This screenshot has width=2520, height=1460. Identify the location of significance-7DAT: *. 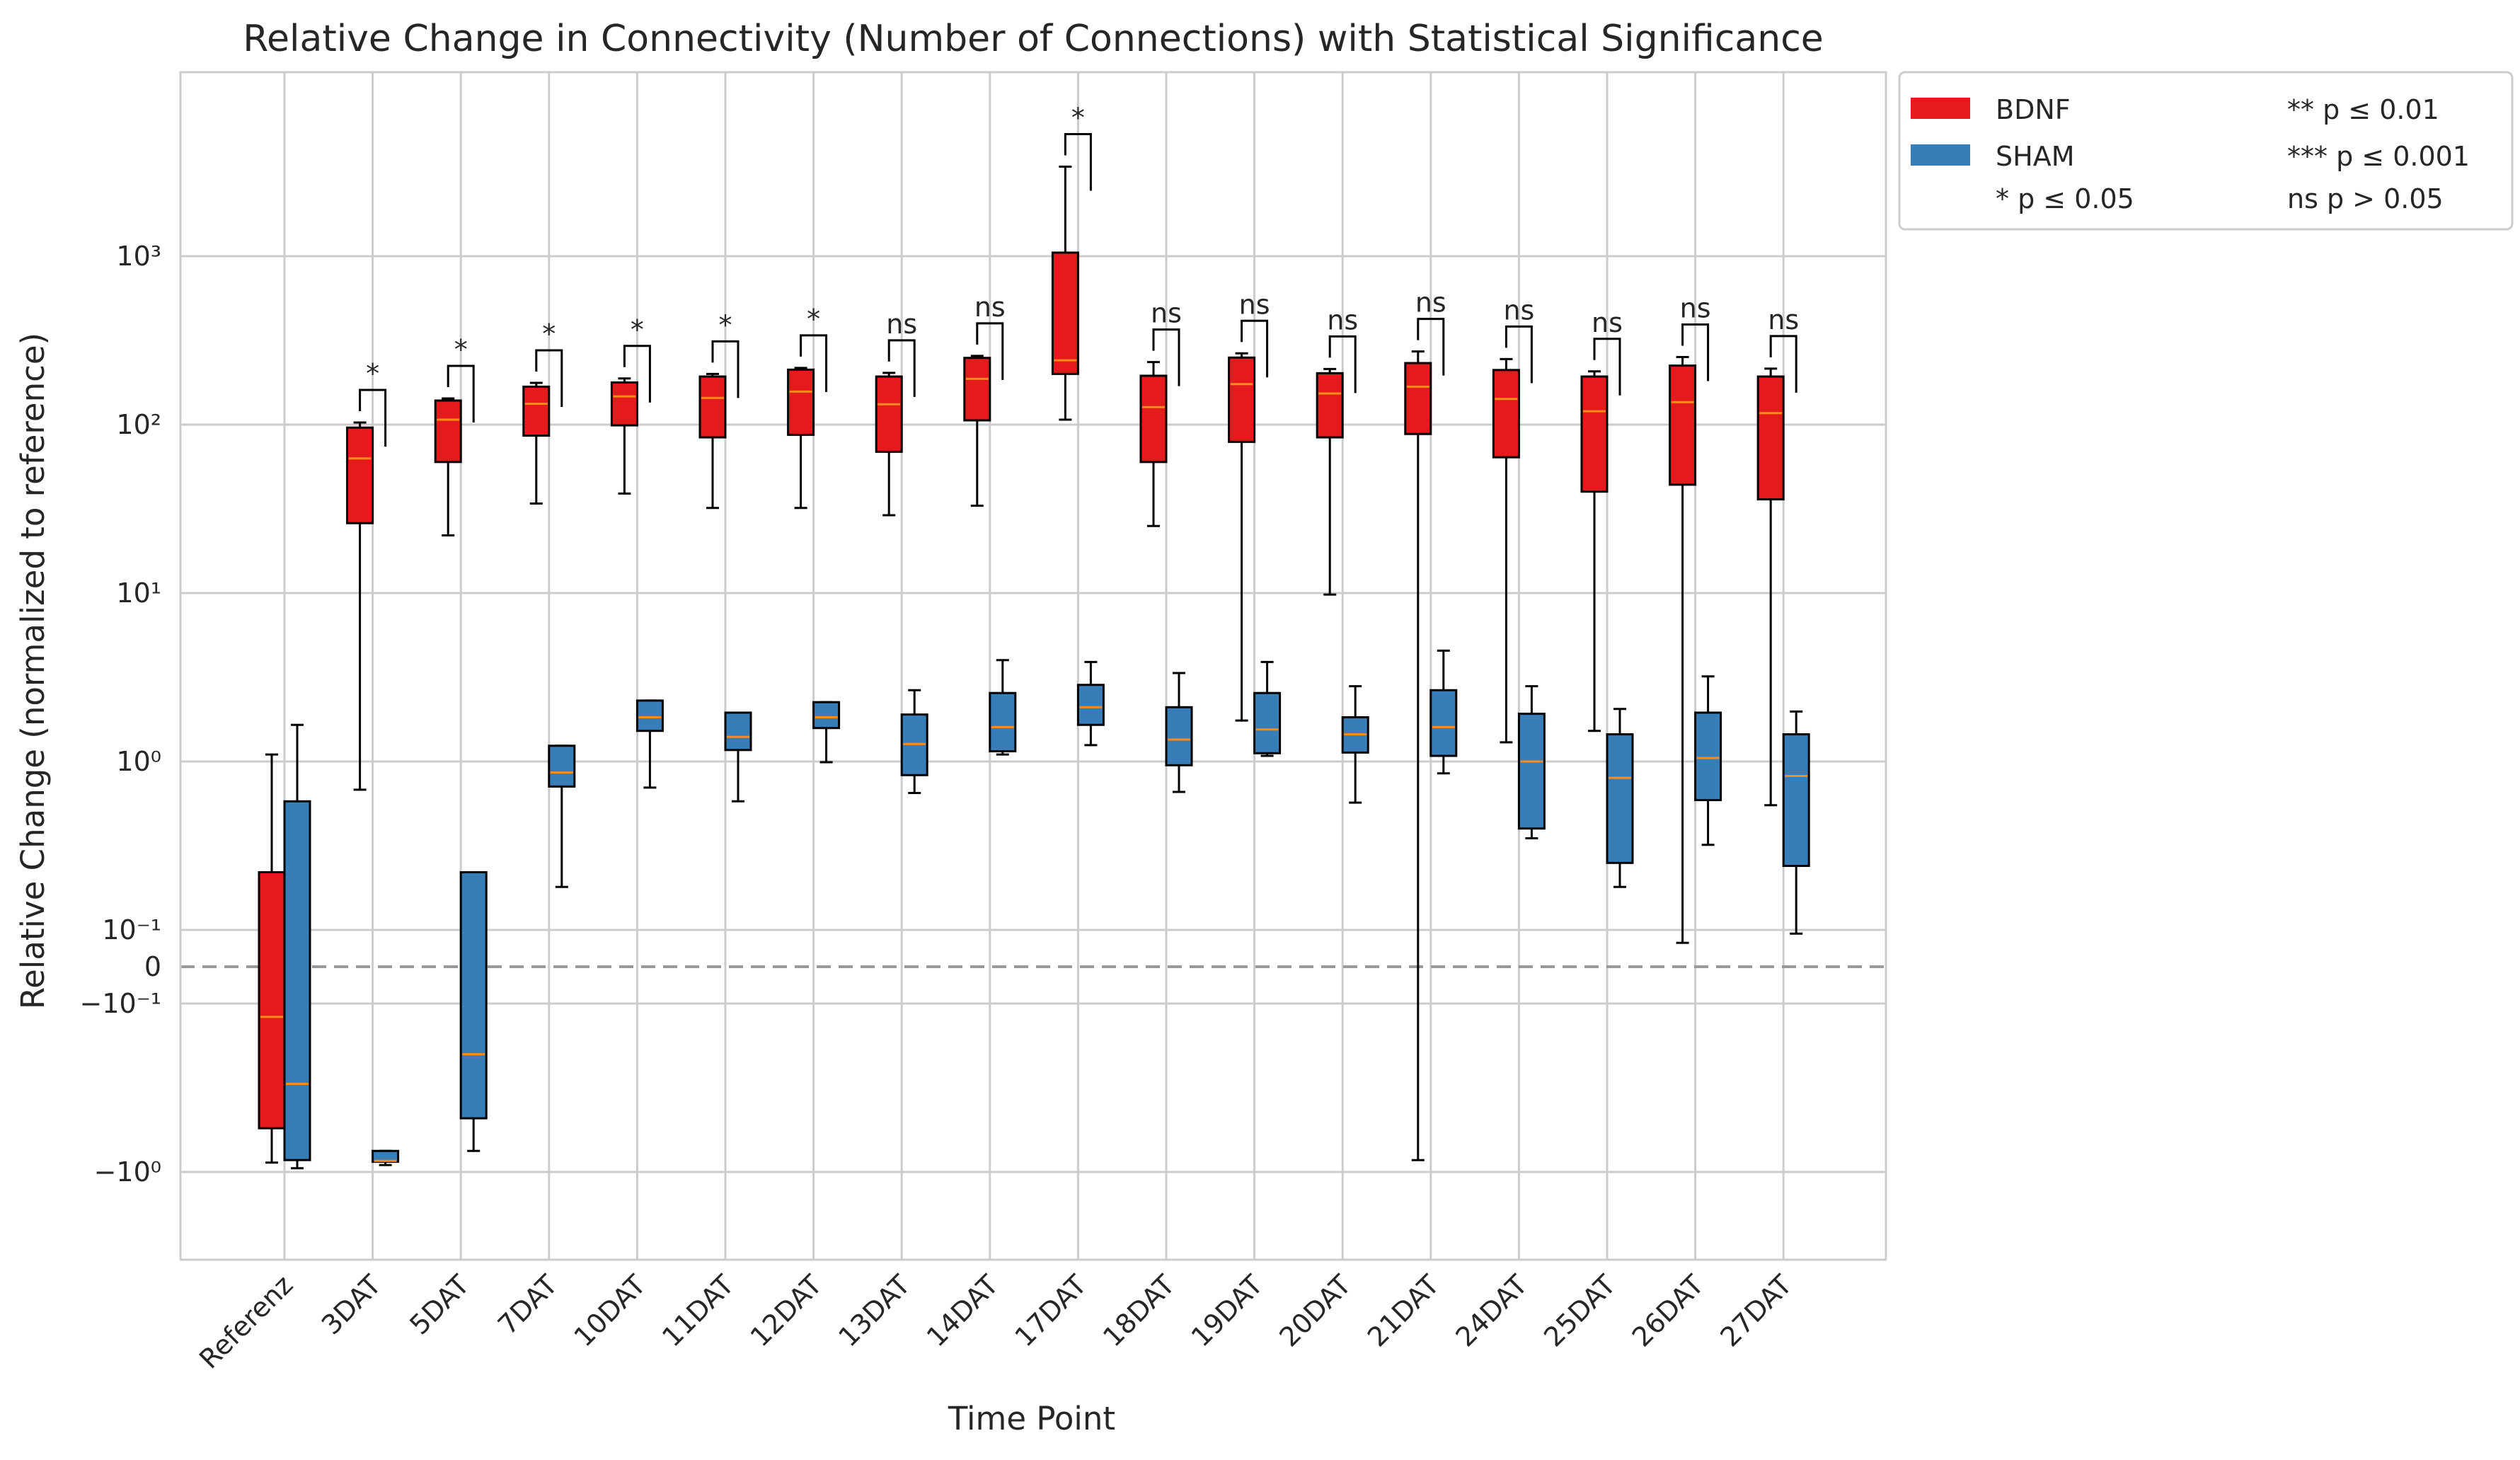
(549, 362).